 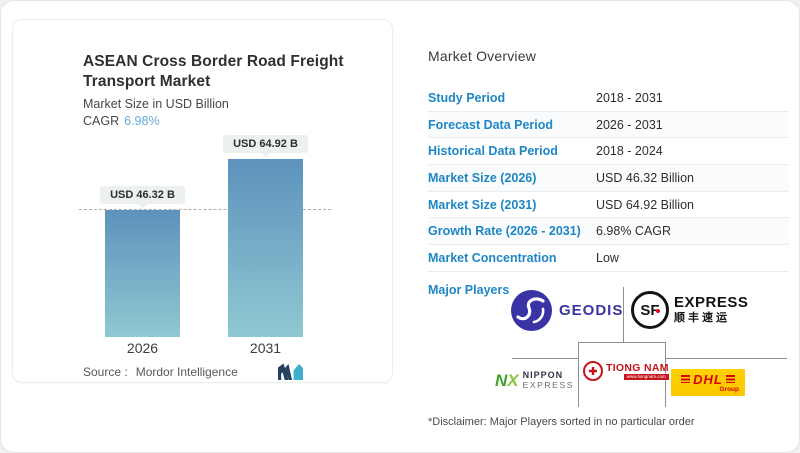 I want to click on table-row: Market Concentration Low, so click(x=608, y=258).